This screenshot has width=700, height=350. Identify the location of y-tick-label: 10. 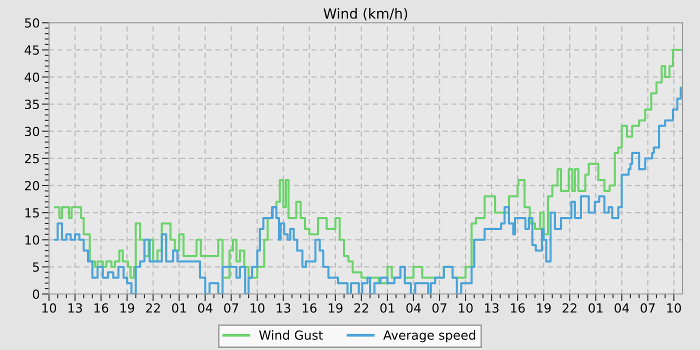
(32, 240).